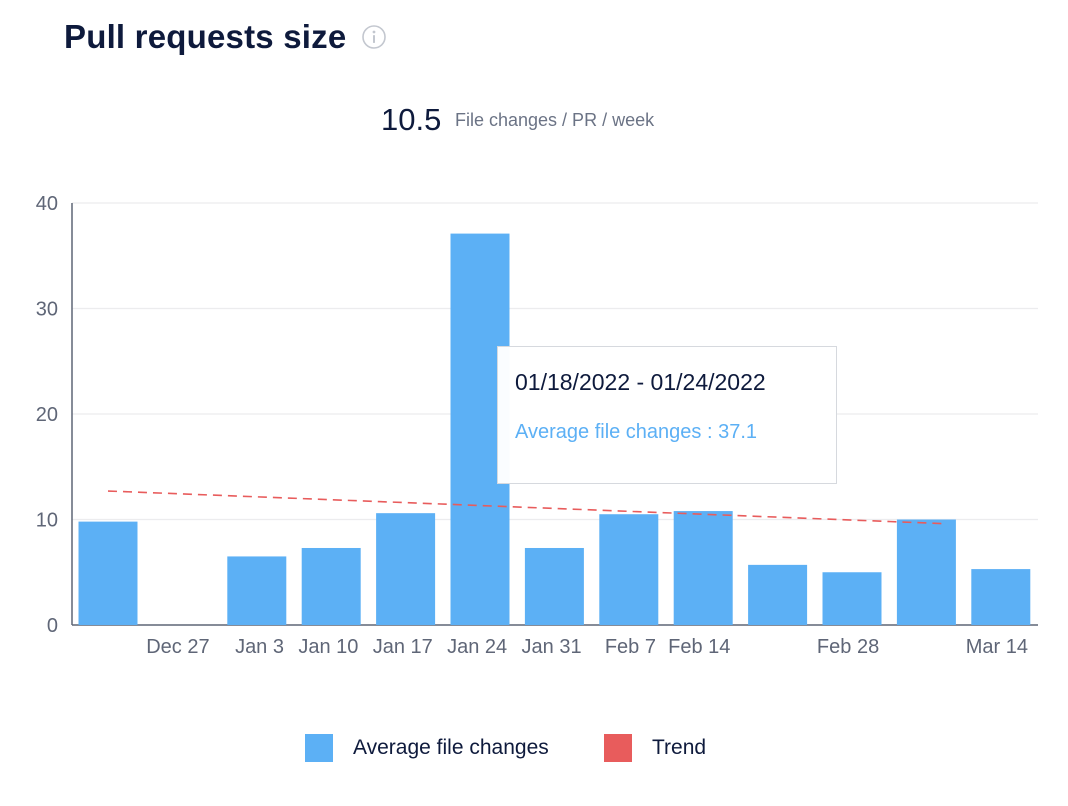 This screenshot has height=806, width=1068. What do you see at coordinates (636, 432) in the screenshot?
I see `tooltip-value: Average file changes : 37.1` at bounding box center [636, 432].